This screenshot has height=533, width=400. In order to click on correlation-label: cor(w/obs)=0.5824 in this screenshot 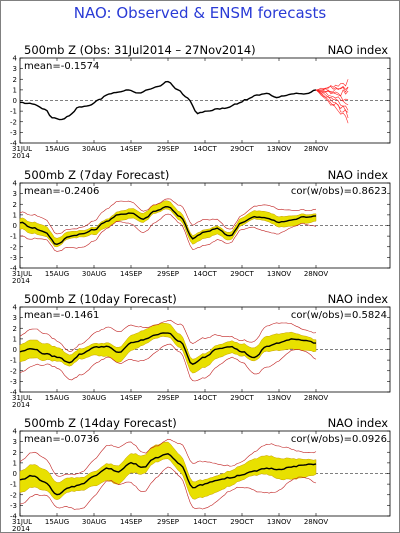, I will do `click(339, 315)`.